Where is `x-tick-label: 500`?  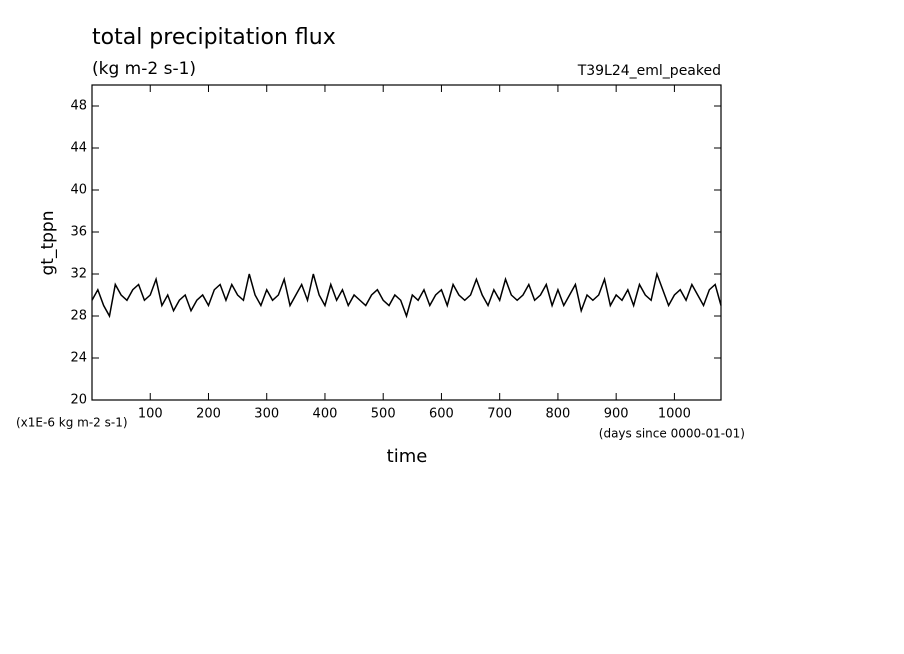
x-tick-label: 500 is located at coordinates (383, 414).